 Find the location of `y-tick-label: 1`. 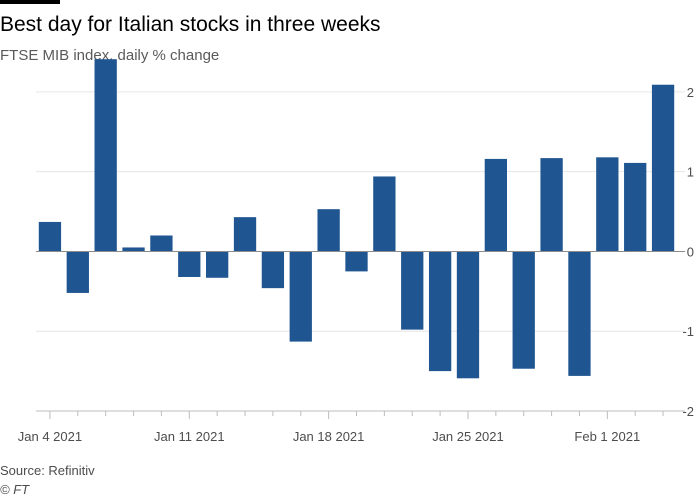

y-tick-label: 1 is located at coordinates (690, 172).